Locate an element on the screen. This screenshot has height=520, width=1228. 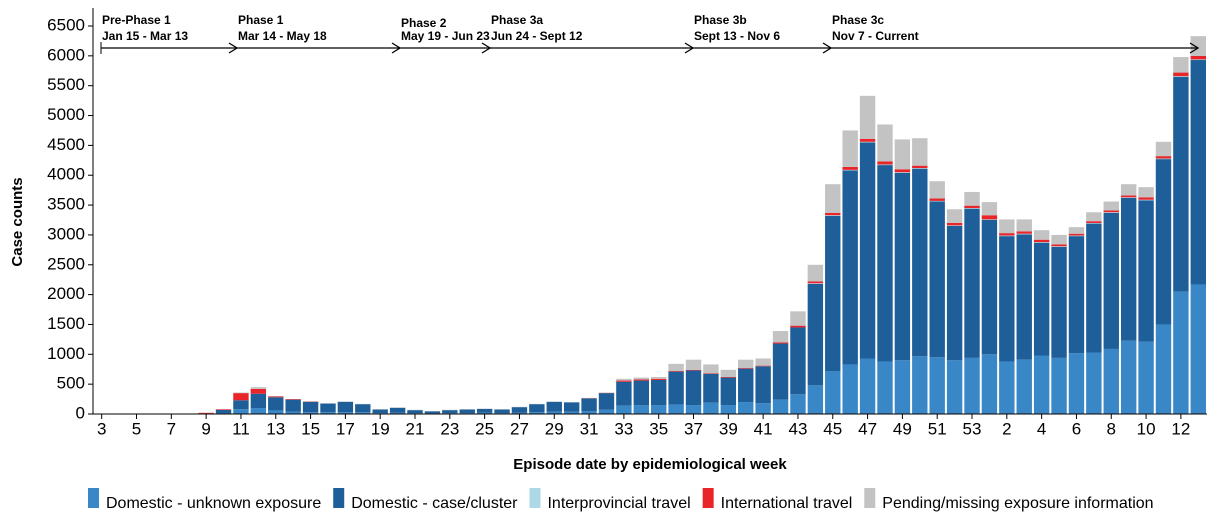
y-tick-label: 2500 is located at coordinates (66, 263).